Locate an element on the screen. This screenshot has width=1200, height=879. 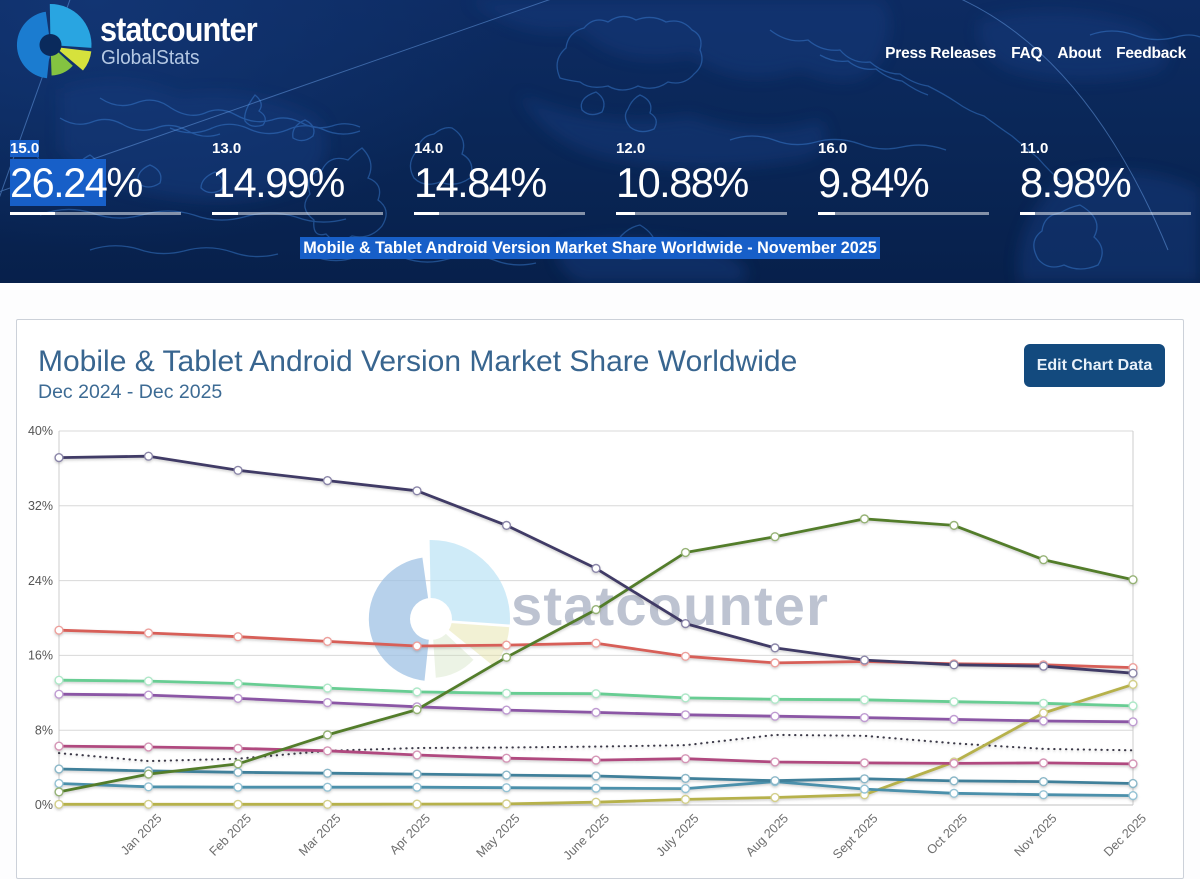
svg-text: May 2025 is located at coordinates (498, 835).